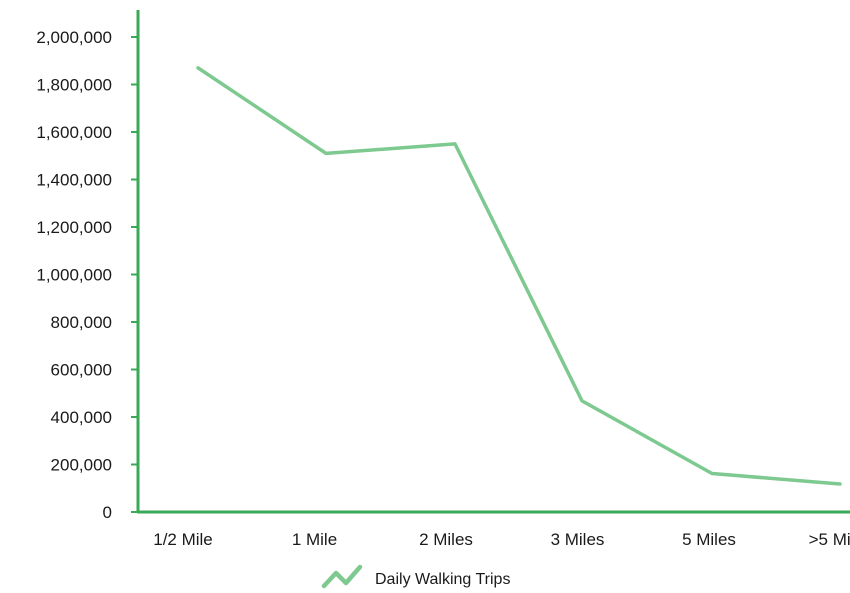 The width and height of the screenshot is (850, 593). What do you see at coordinates (446, 539) in the screenshot?
I see `x-tick-label: 2 Miles` at bounding box center [446, 539].